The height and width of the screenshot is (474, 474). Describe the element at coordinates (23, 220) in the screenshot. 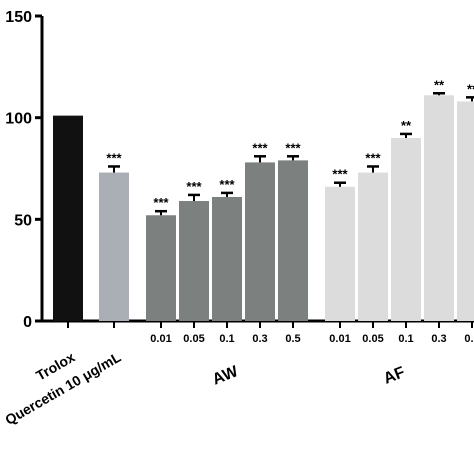

I see `y-tick-label: 50` at that location.